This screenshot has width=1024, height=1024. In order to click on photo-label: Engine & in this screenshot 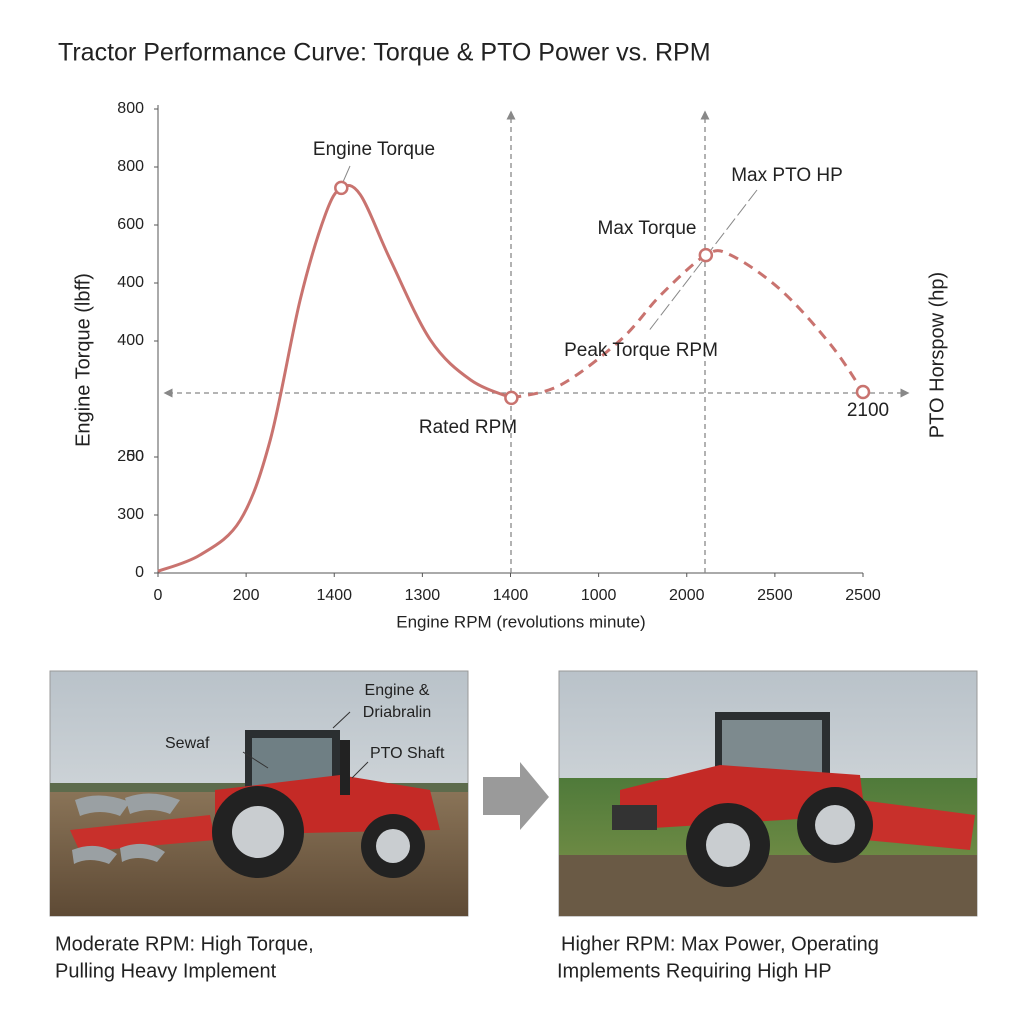, I will do `click(397, 690)`.